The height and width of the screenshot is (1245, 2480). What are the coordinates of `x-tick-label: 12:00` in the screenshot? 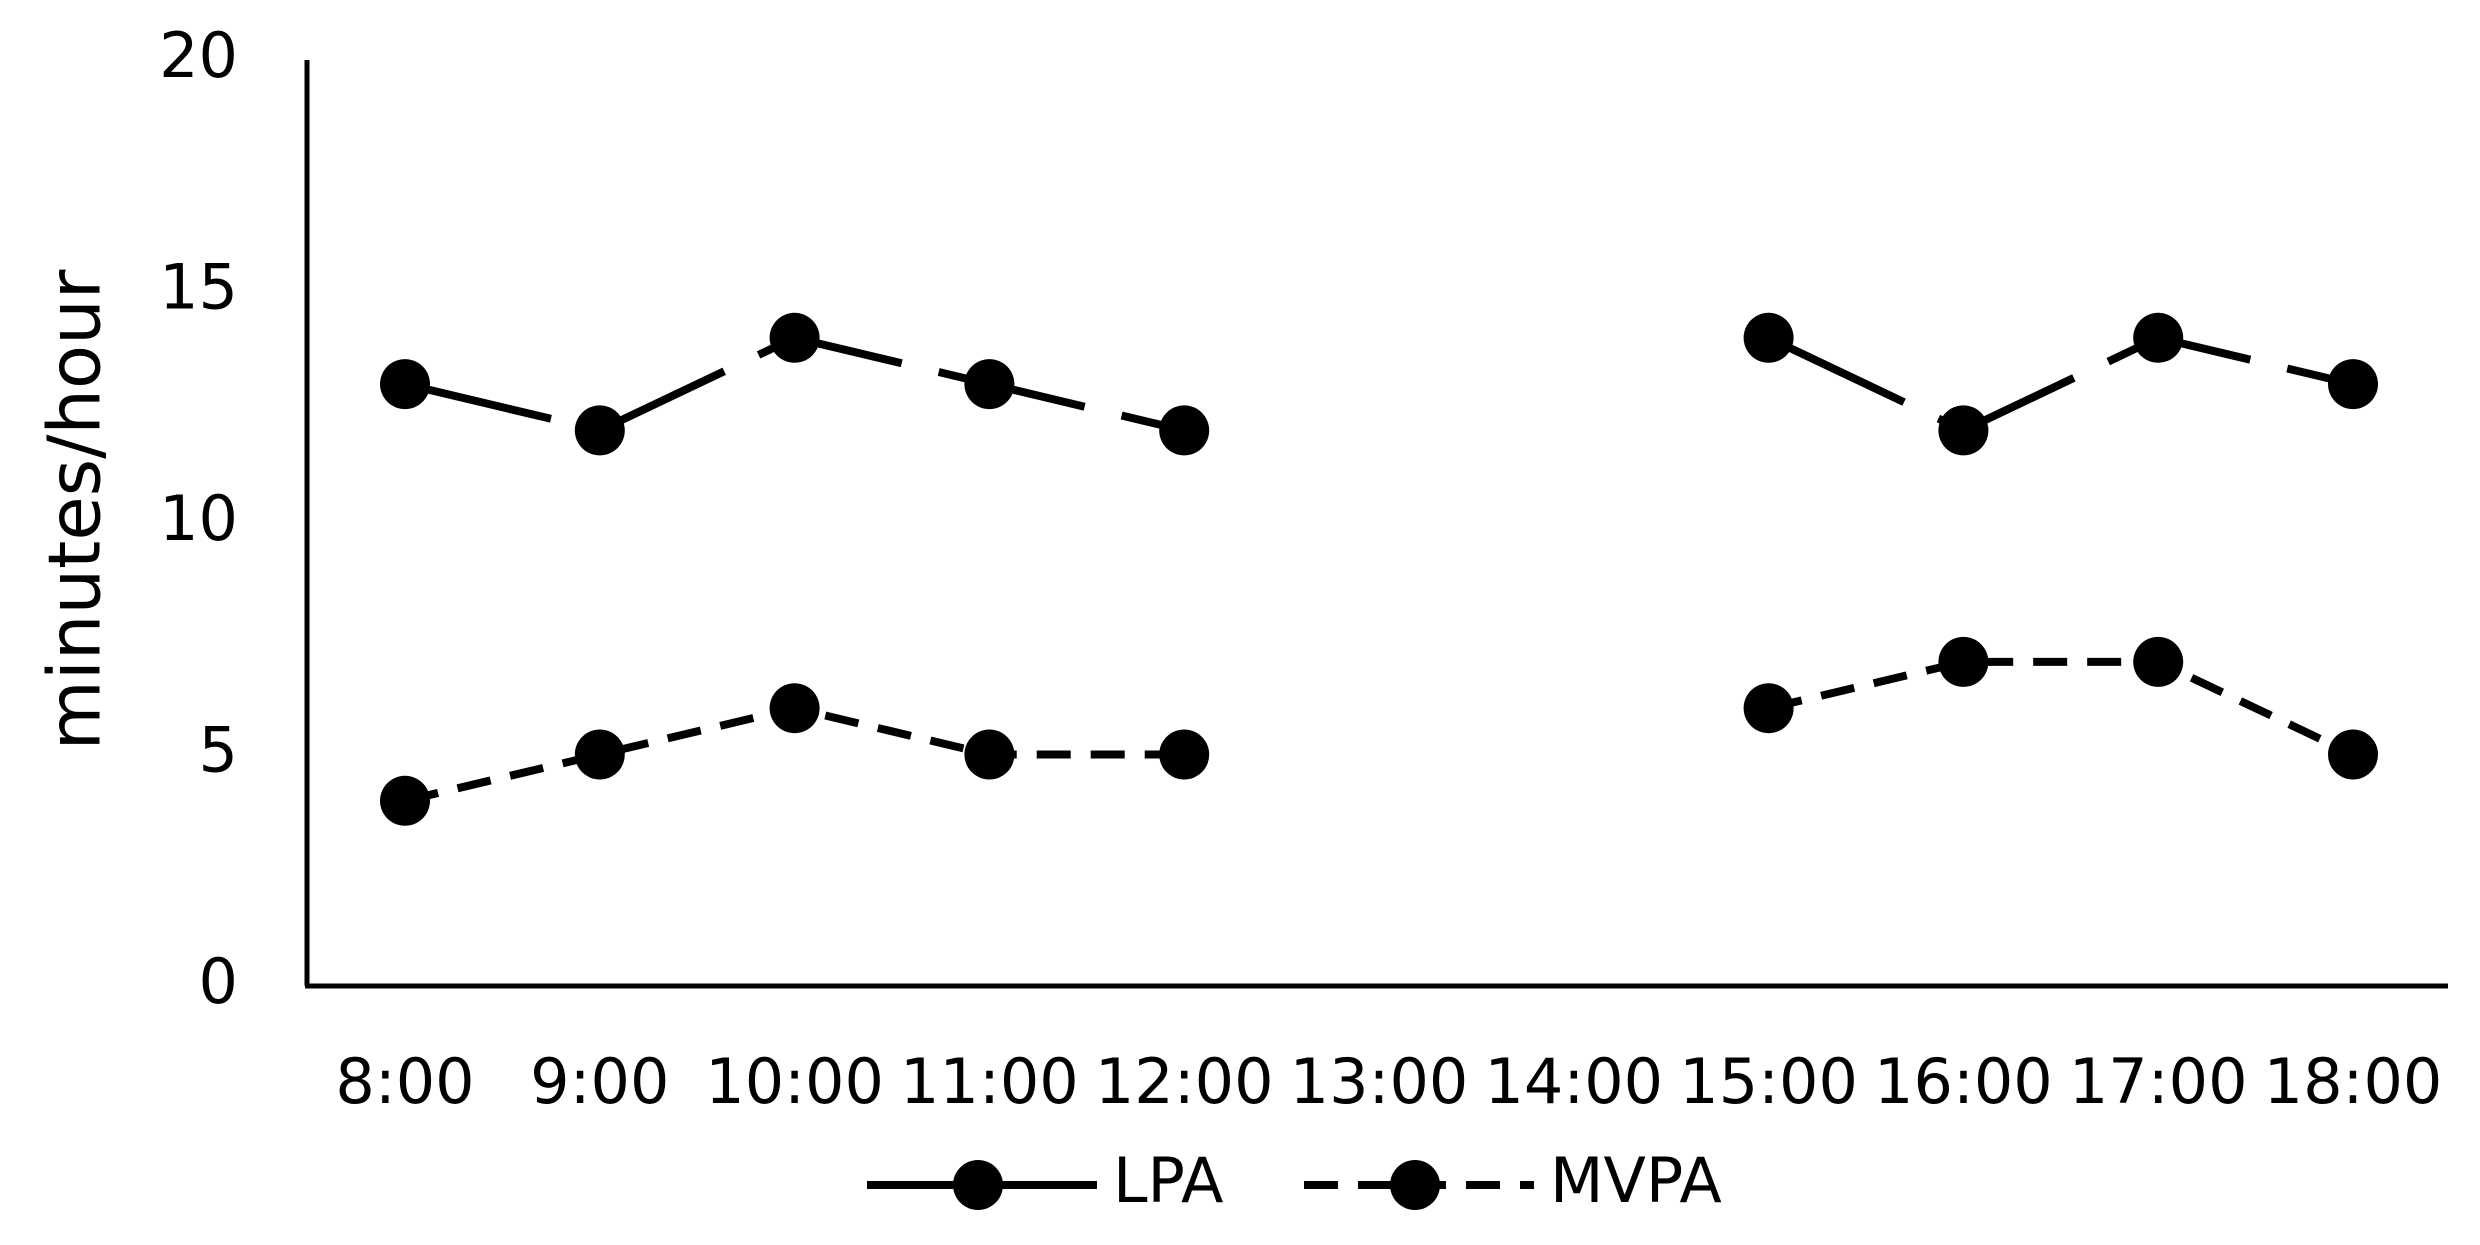 It's located at (1184, 1081).